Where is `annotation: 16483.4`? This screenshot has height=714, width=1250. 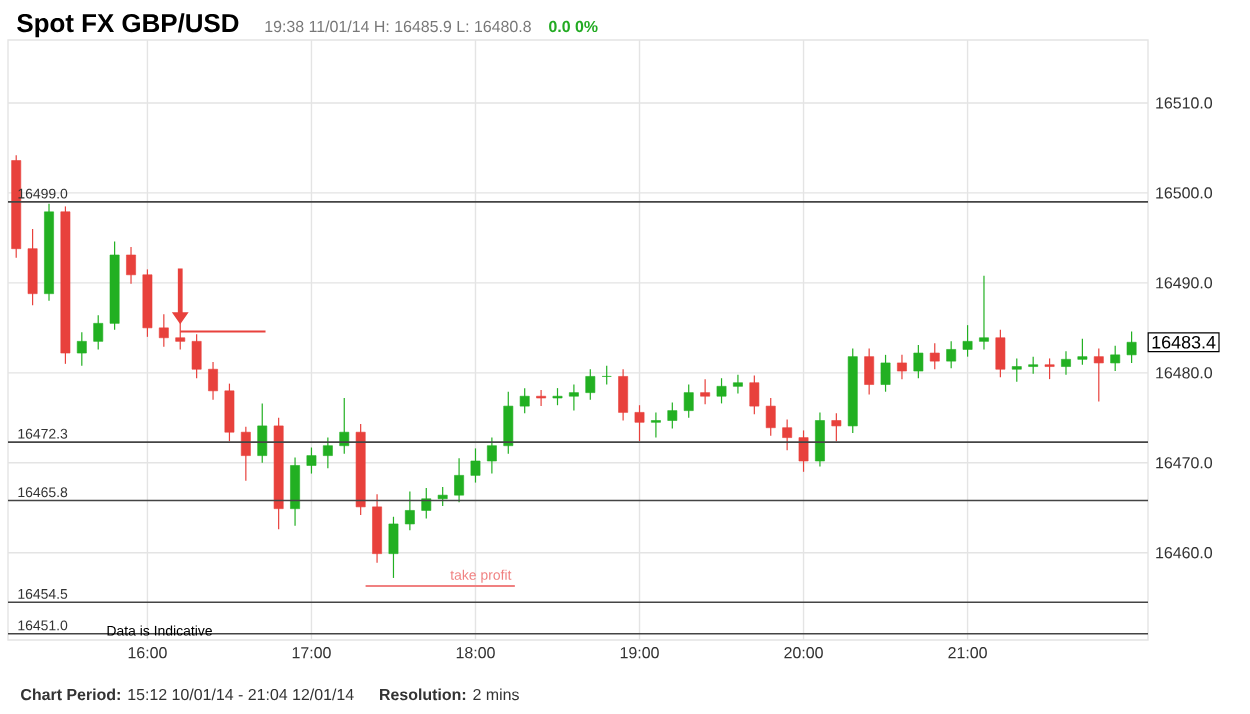
annotation: 16483.4 is located at coordinates (1184, 342).